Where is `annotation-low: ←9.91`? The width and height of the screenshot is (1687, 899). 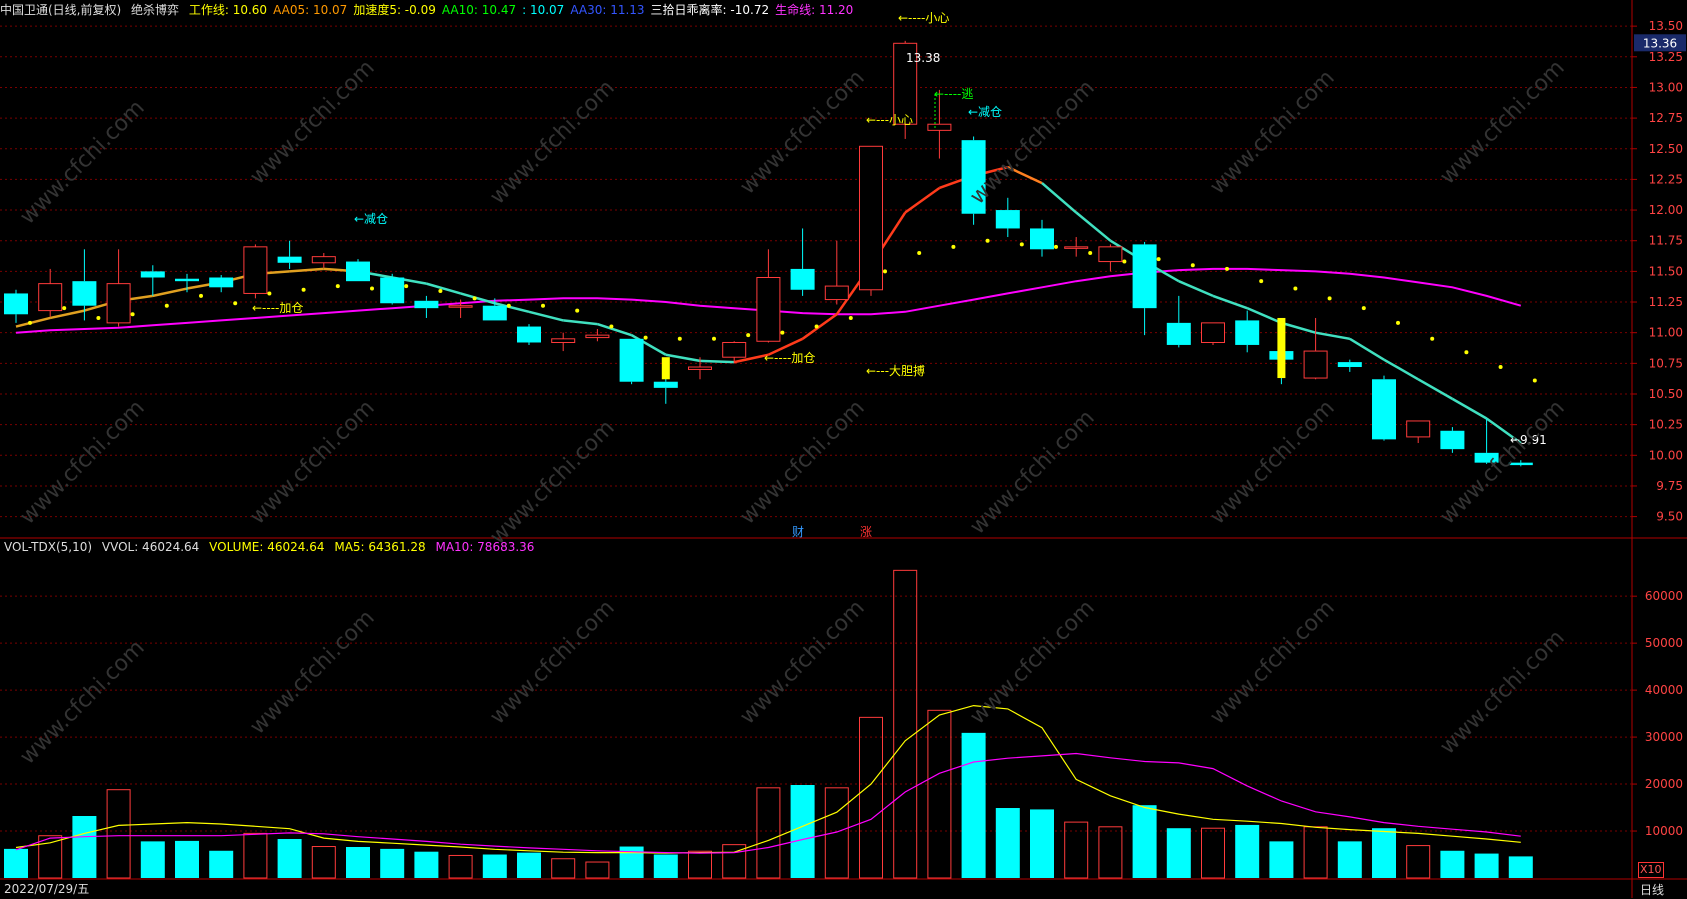 annotation-low: ←9.91 is located at coordinates (1528, 440).